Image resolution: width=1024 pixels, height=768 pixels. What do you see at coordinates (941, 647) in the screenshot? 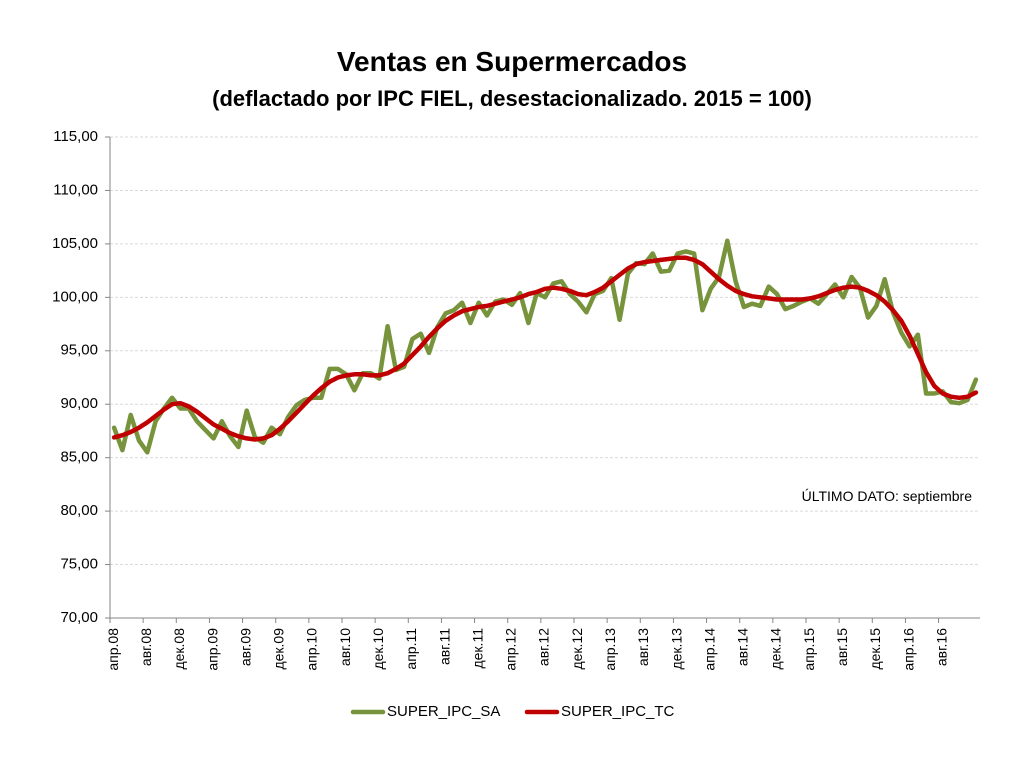
I see `x-tick-label: авг.16` at bounding box center [941, 647].